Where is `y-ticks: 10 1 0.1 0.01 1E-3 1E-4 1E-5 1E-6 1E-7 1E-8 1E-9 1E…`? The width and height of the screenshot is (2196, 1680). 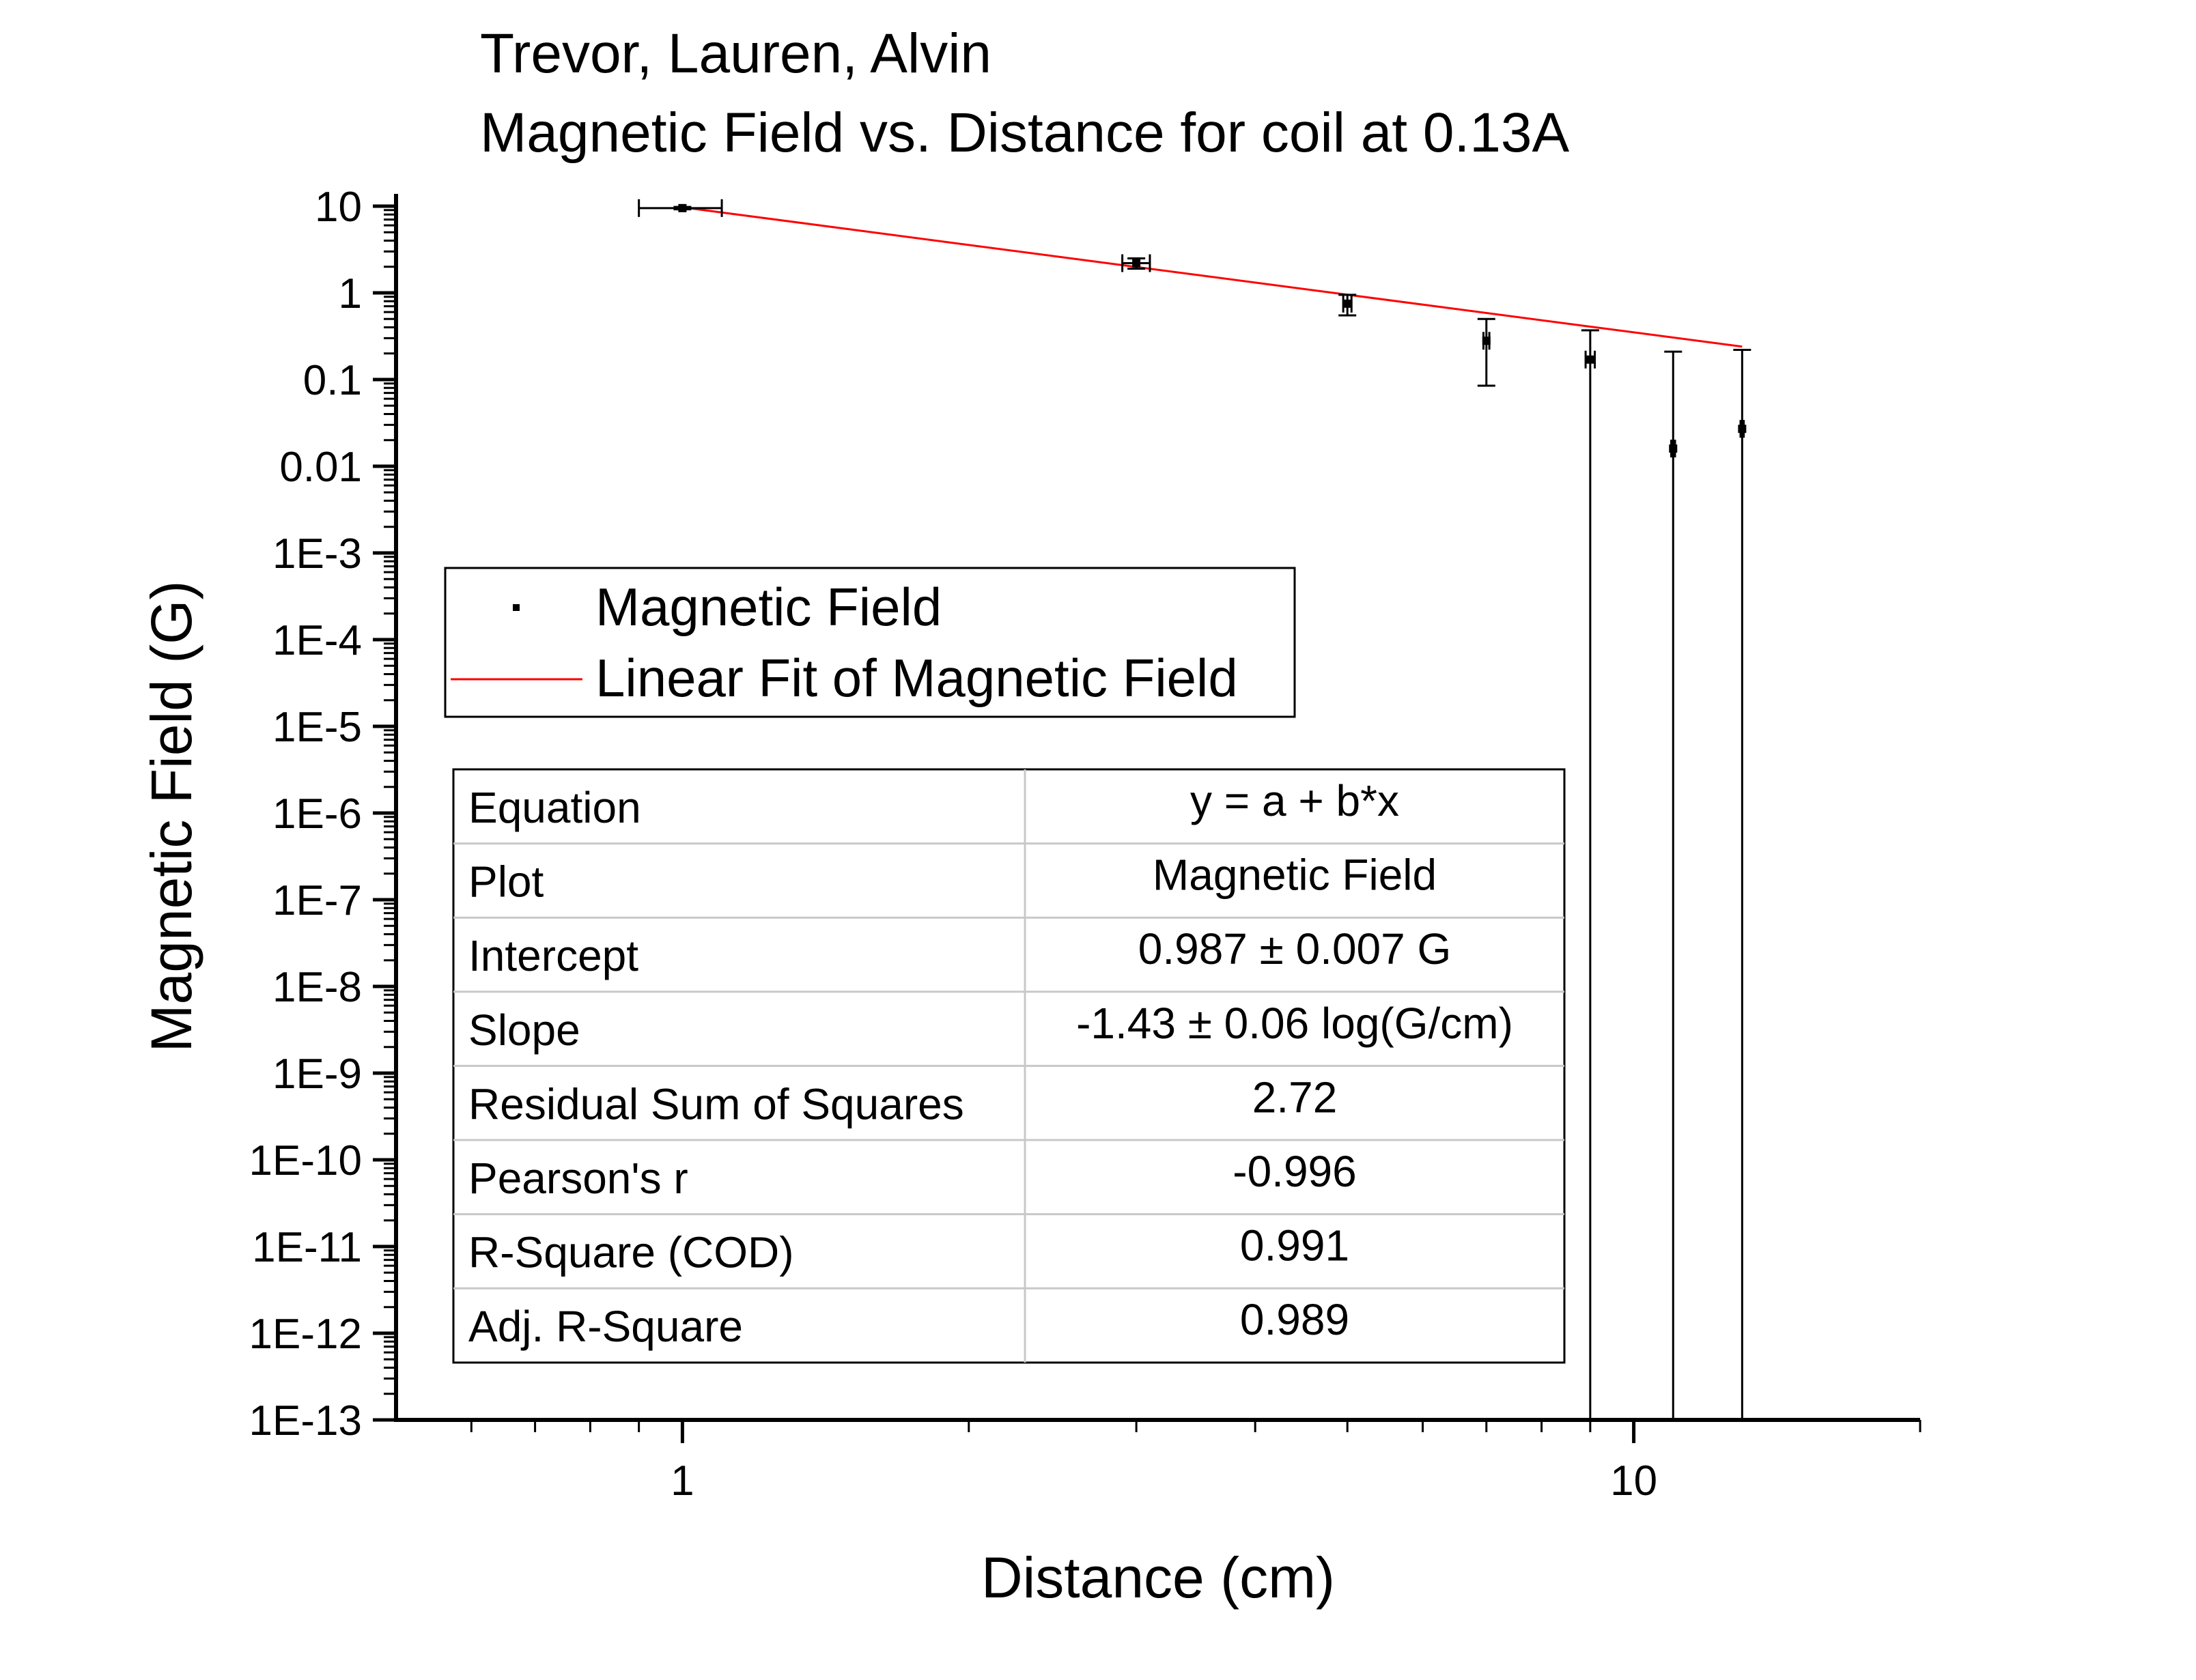 y-ticks: 10 1 0.1 0.01 1E-3 1E-4 1E-5 1E-6 1E-7 1E-8 1E-9 1E… is located at coordinates (323, 814).